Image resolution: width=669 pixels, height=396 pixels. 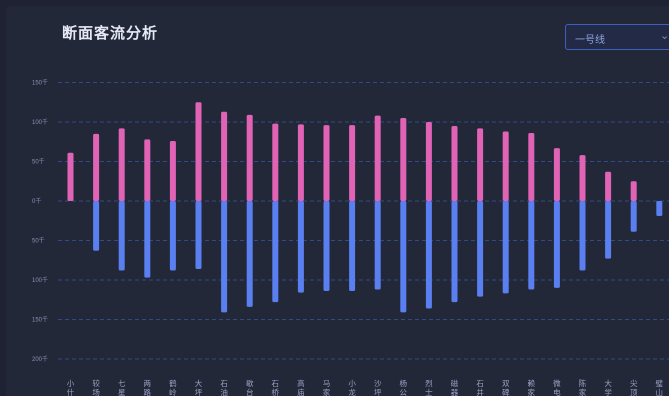 What do you see at coordinates (122, 387) in the screenshot?
I see `x-category-label: 七星` at bounding box center [122, 387].